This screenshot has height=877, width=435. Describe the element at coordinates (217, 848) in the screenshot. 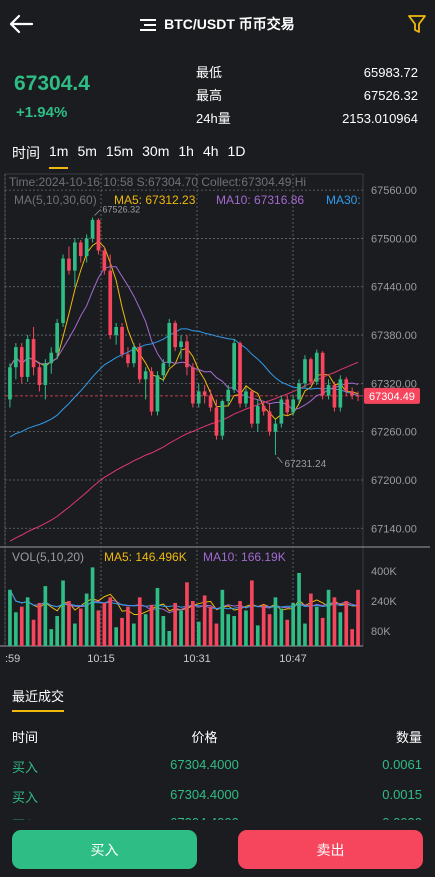

I see `bottom-action-bar: 买入 卖出` at that location.